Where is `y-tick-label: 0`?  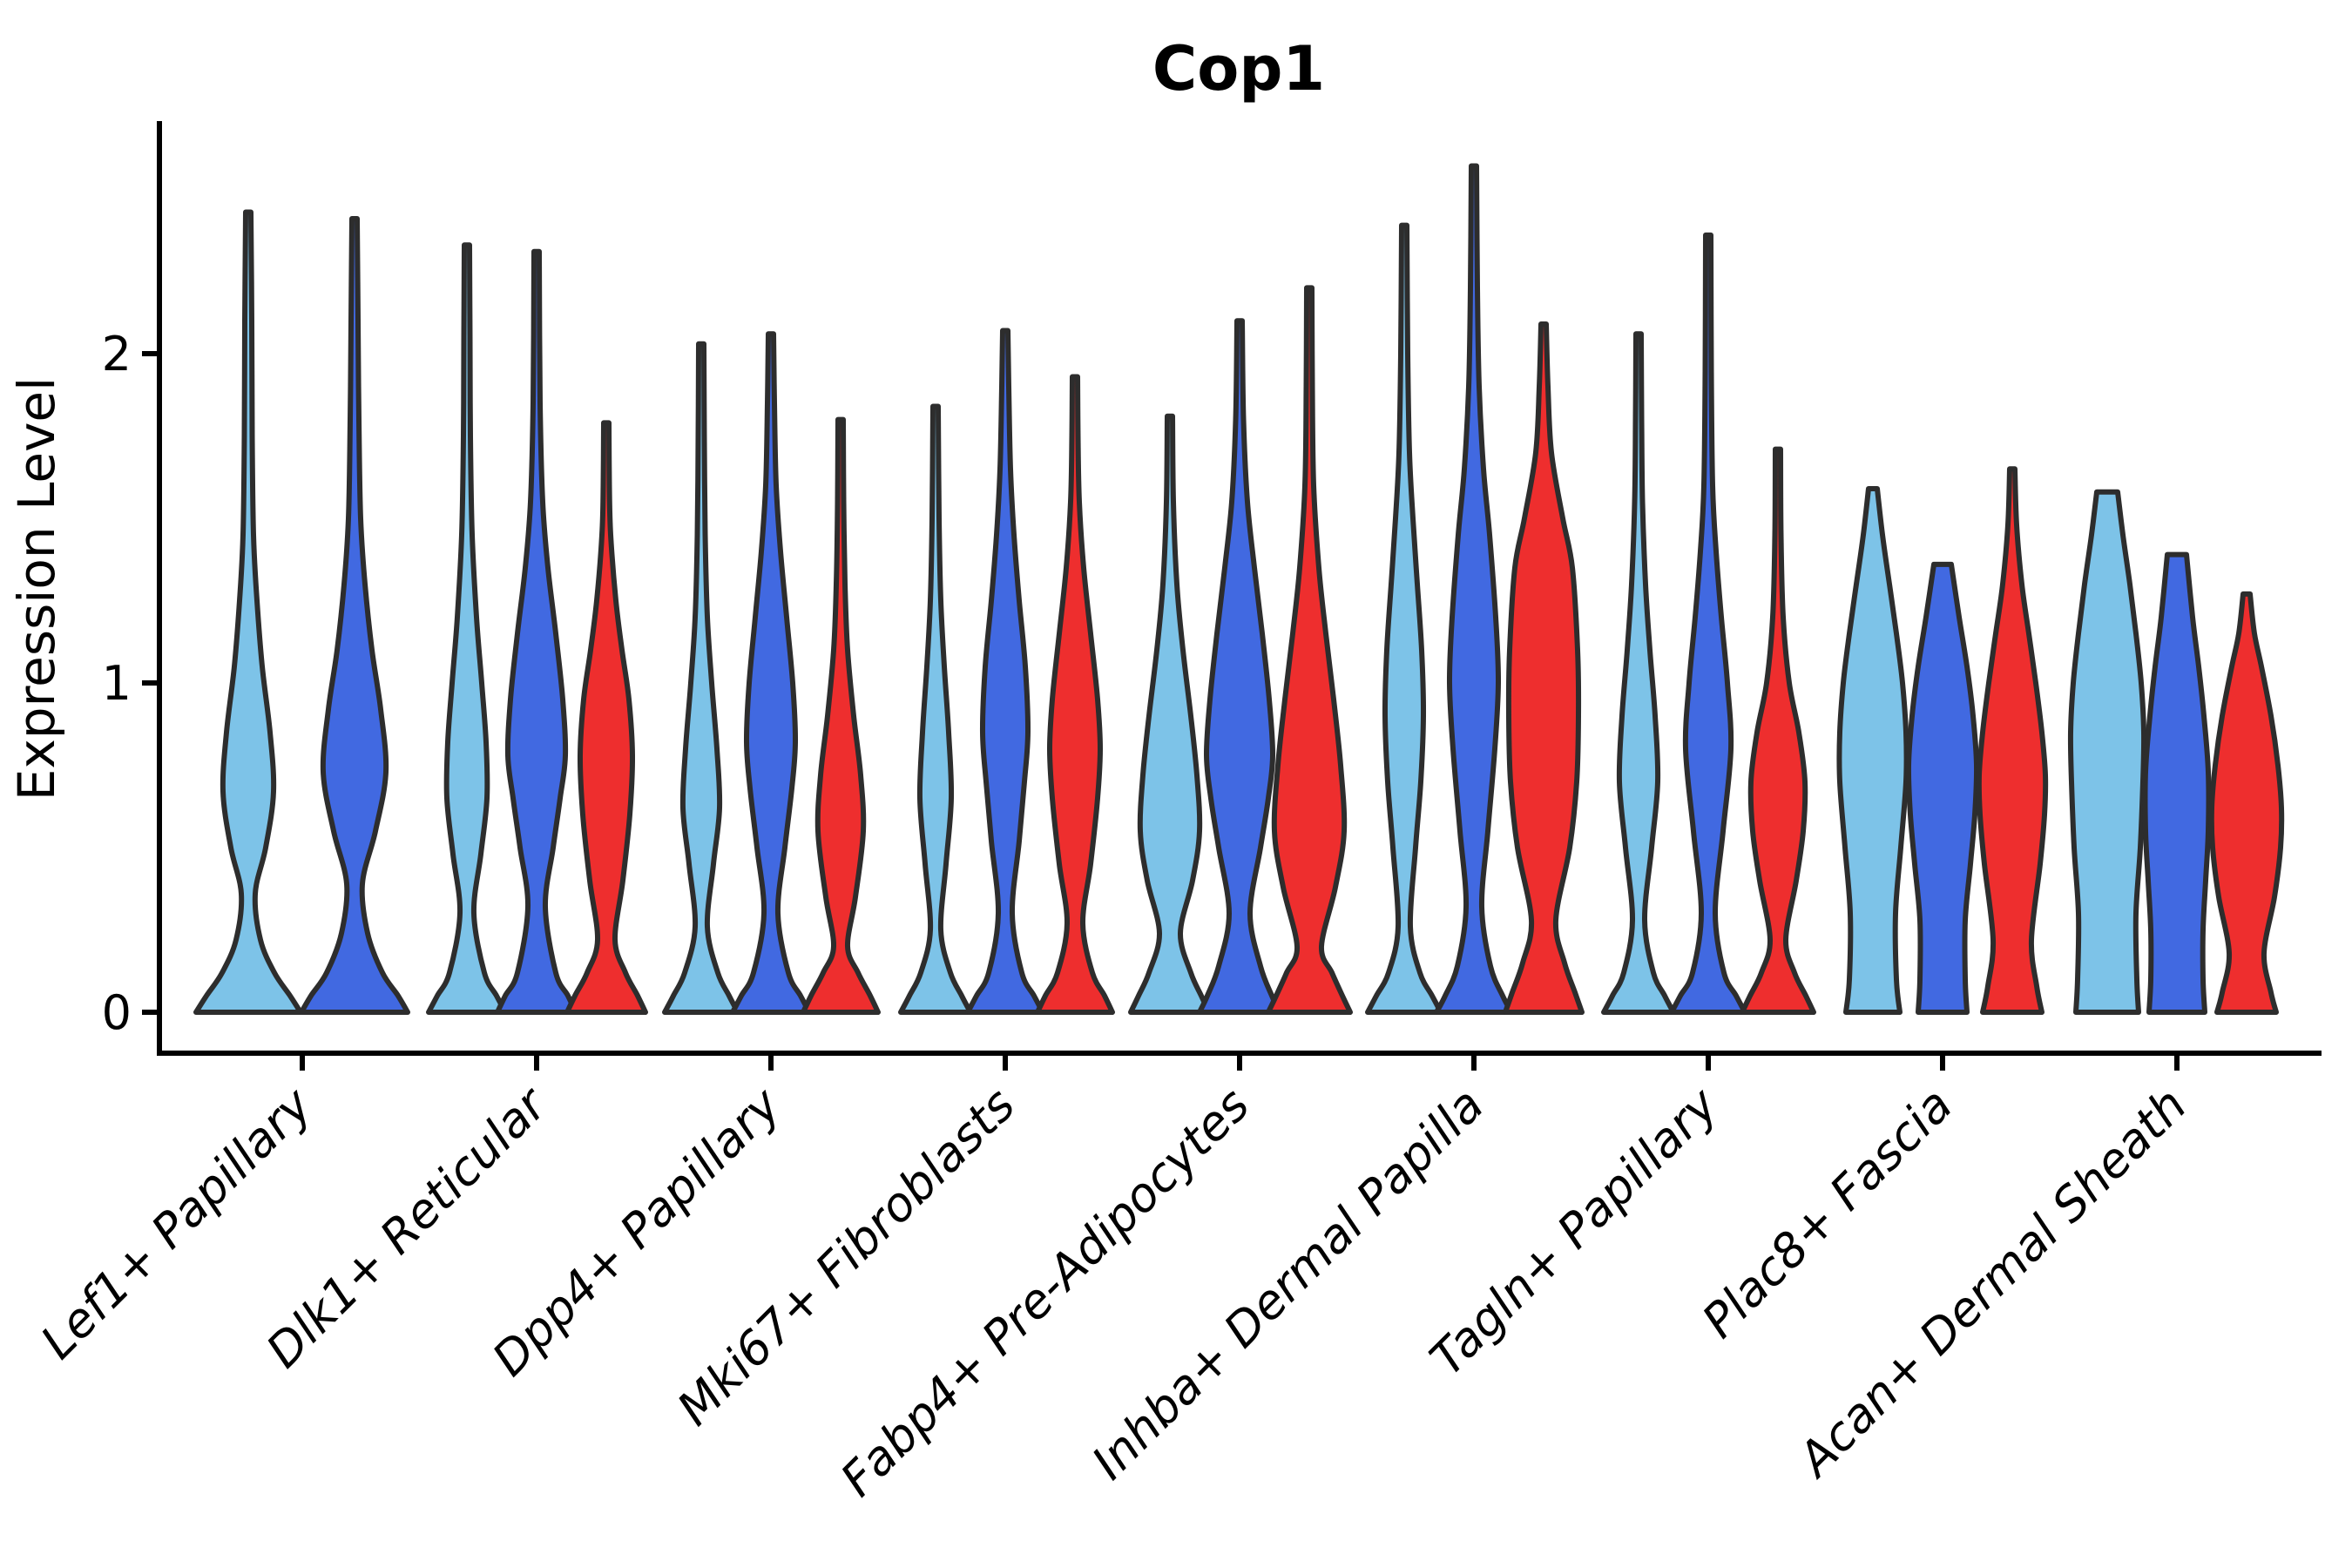
y-tick-label: 0 is located at coordinates (117, 1013).